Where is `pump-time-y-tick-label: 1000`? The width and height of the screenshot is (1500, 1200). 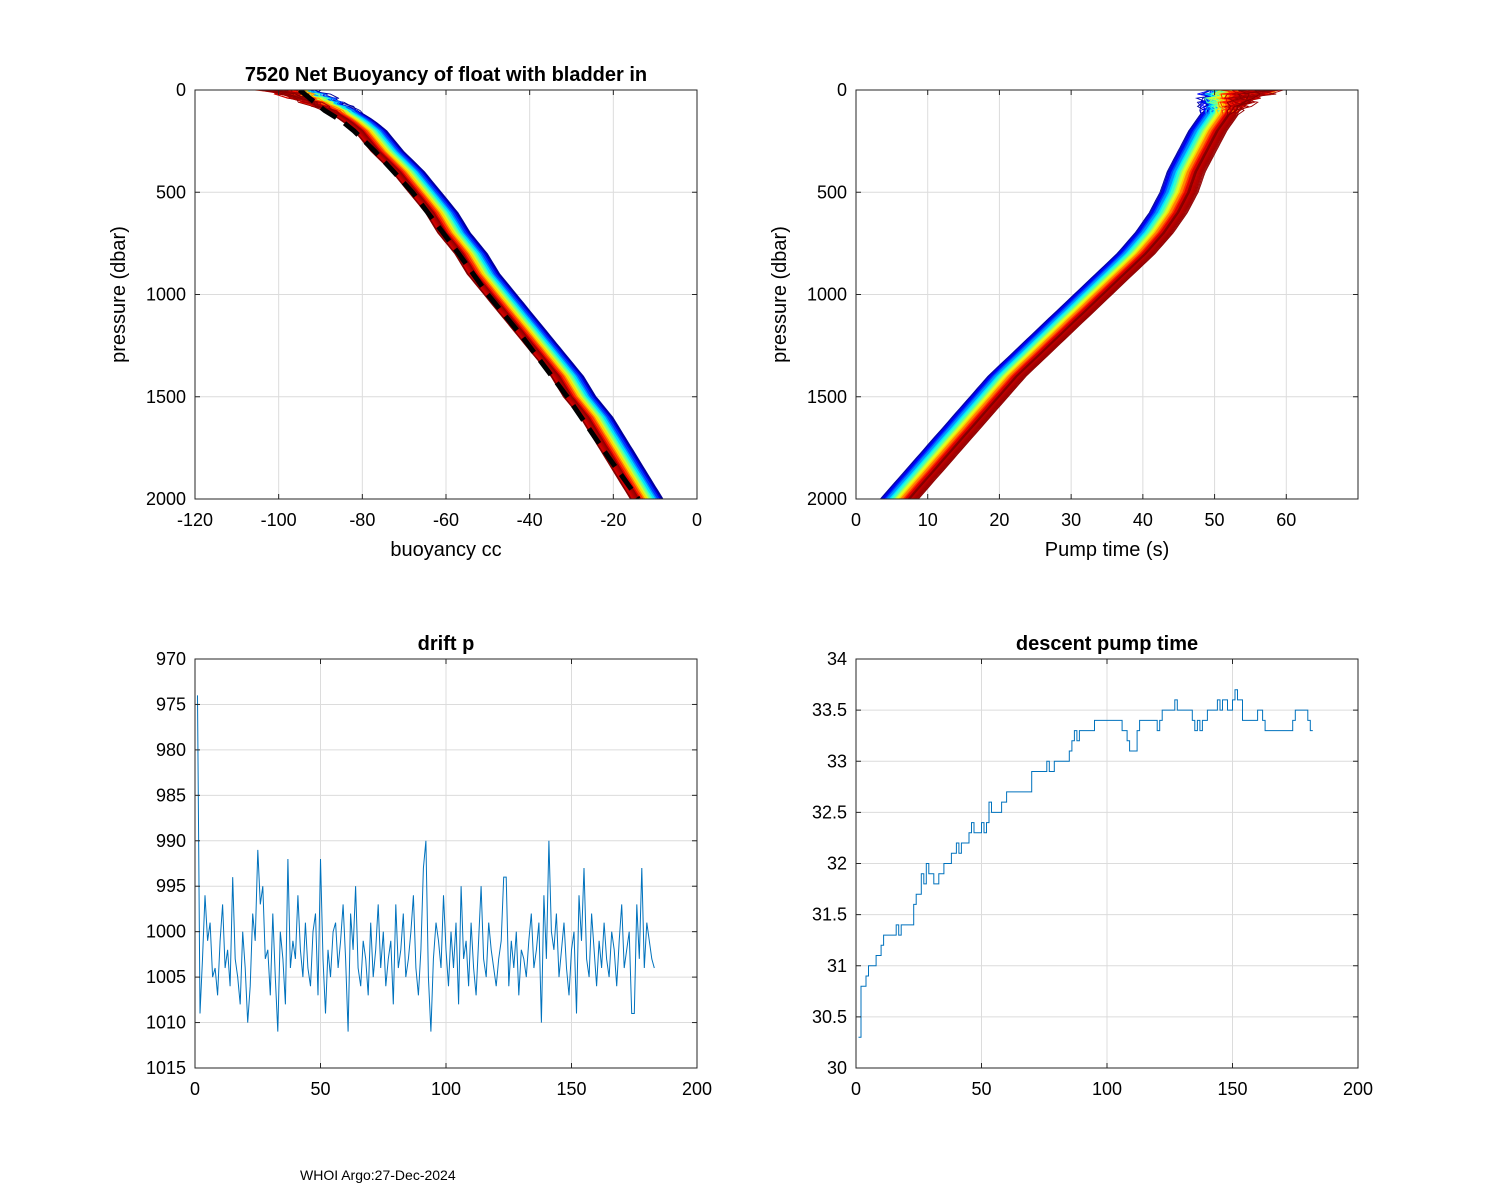
pump-time-y-tick-label: 1000 is located at coordinates (827, 295).